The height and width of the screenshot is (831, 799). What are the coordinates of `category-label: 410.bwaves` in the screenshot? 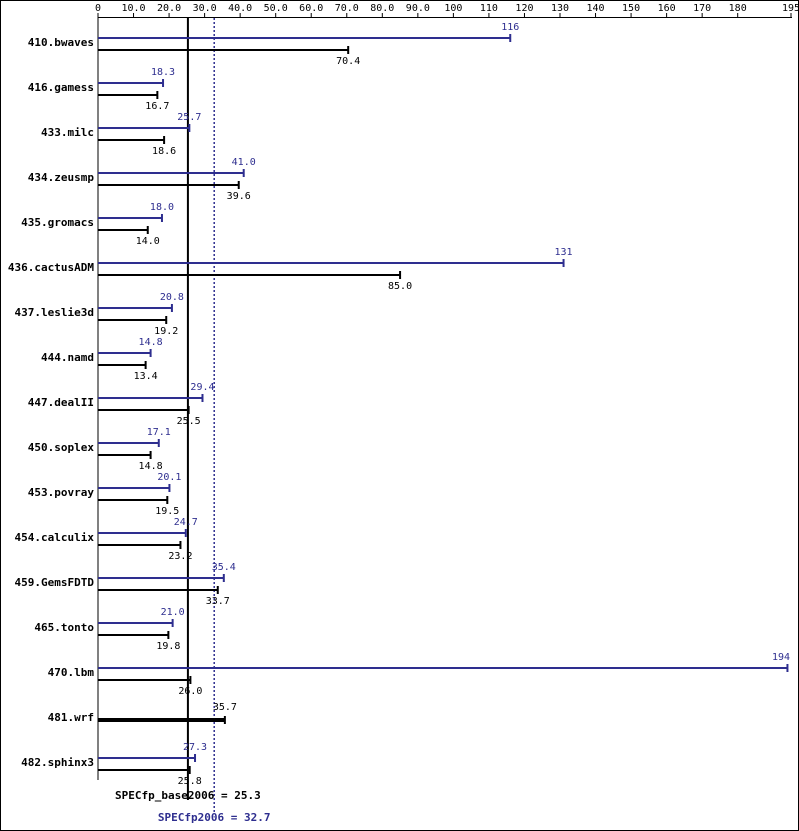 It's located at (61, 42).